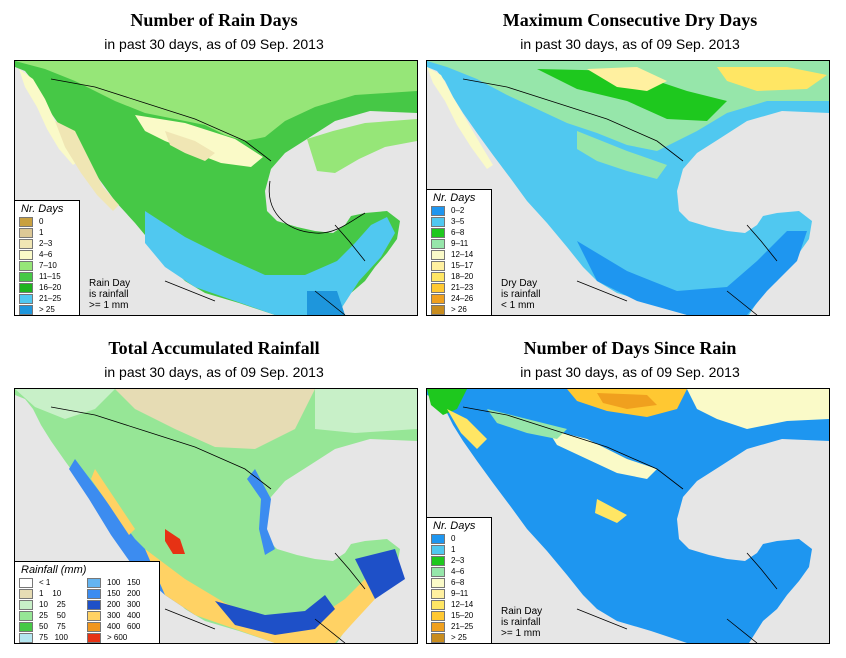 The image size is (846, 658). Describe the element at coordinates (630, 372) in the screenshot. I see `panel-subtitle: in past 30 days, as of 09 Sep. 2013` at that location.